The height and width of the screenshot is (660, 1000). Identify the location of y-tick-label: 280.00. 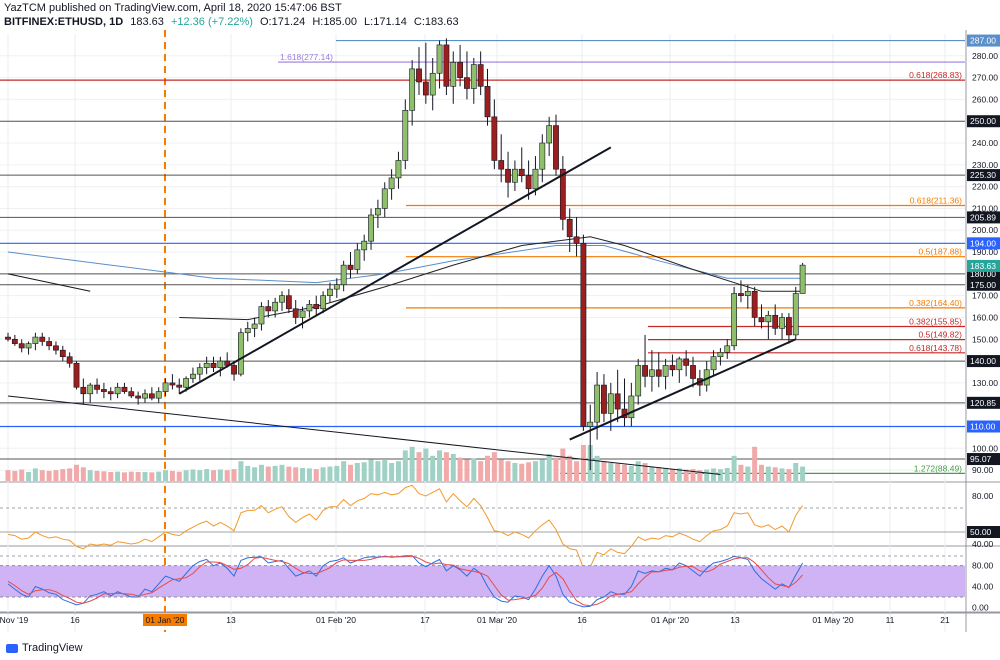
(985, 56).